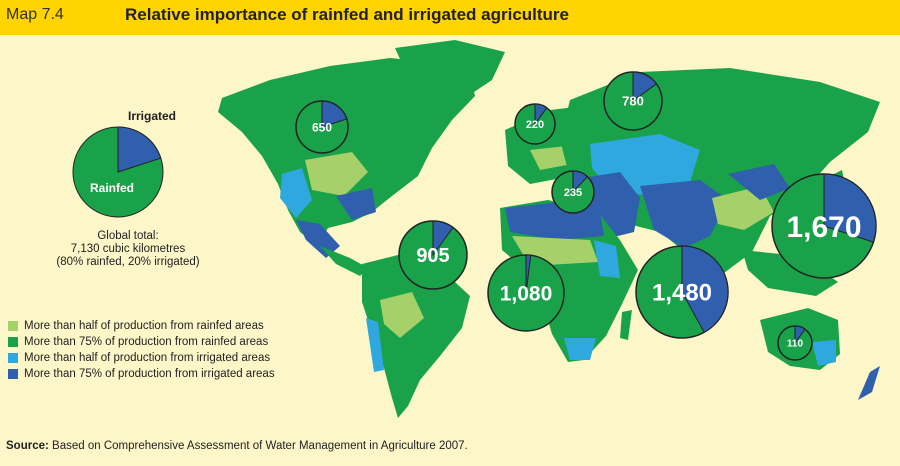 Image resolution: width=900 pixels, height=466 pixels. What do you see at coordinates (682, 293) in the screenshot?
I see `region-pie-value-label: 1,480` at bounding box center [682, 293].